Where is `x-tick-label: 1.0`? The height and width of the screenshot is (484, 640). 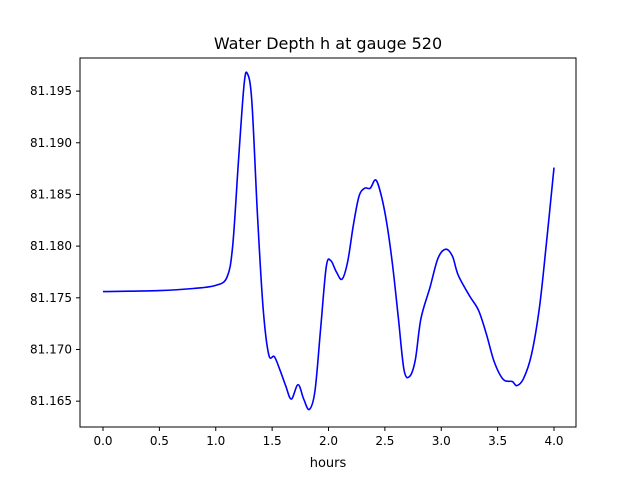 x-tick-label: 1.0 is located at coordinates (215, 441).